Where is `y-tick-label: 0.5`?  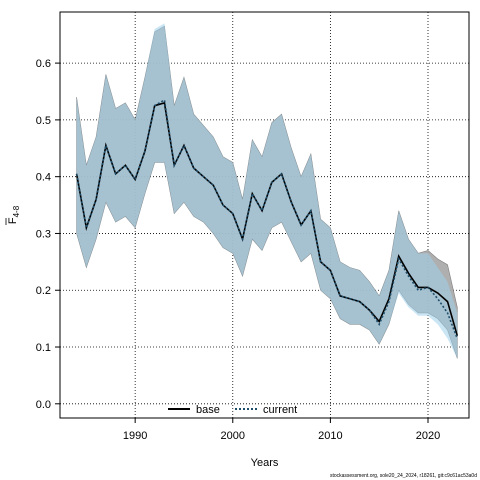
y-tick-label: 0.5 is located at coordinates (43, 121).